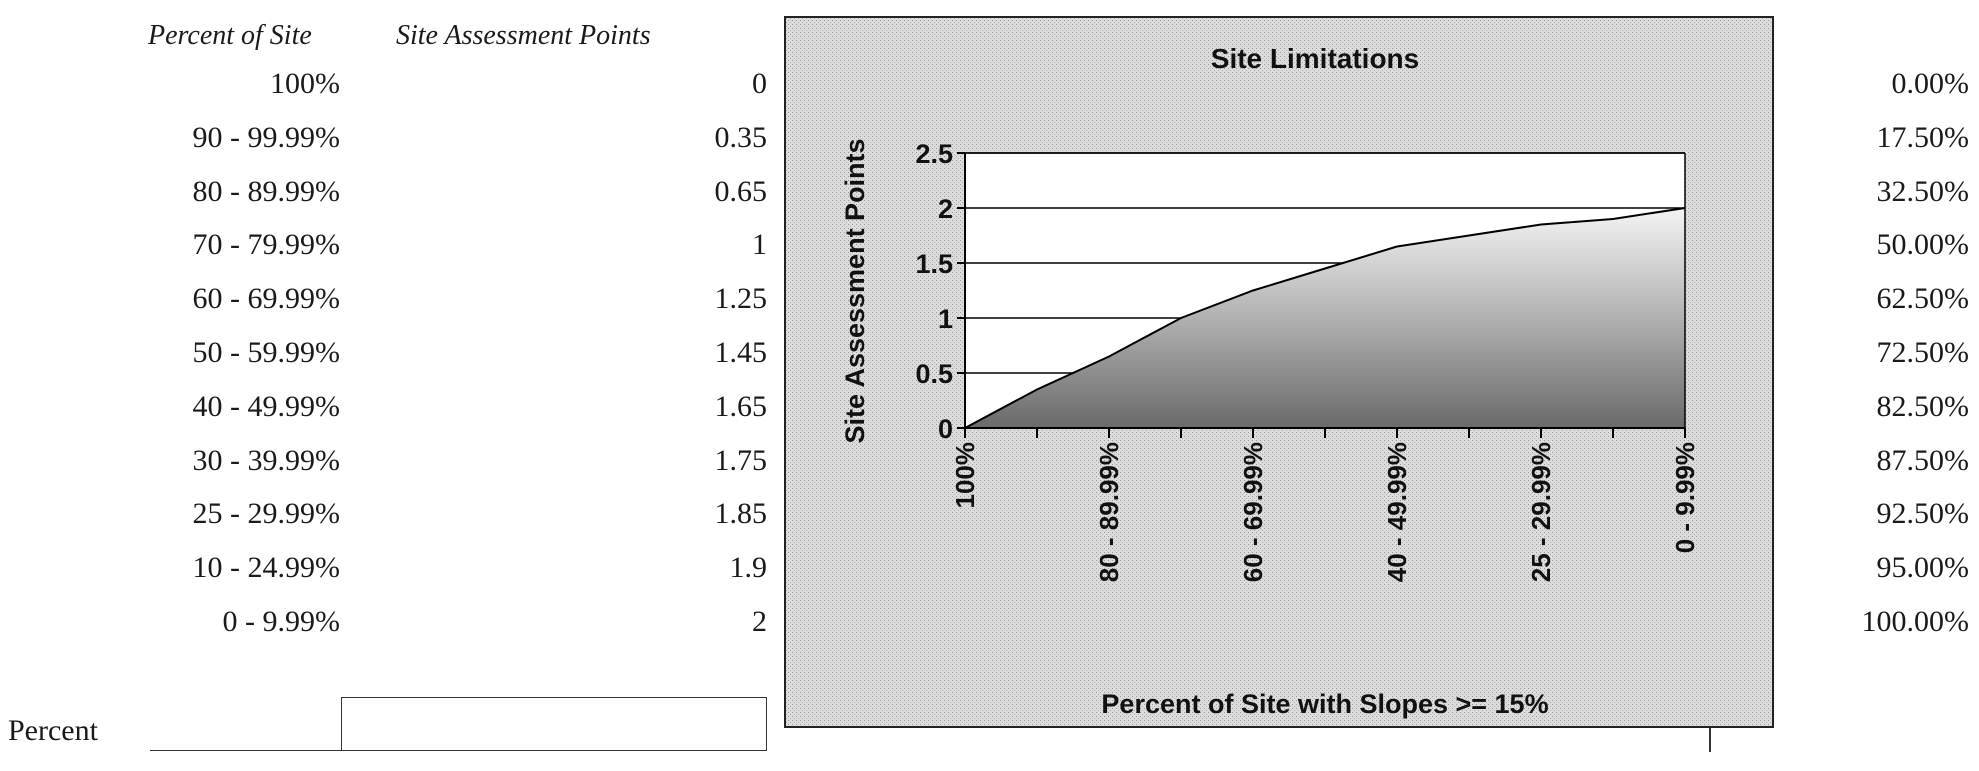 The width and height of the screenshot is (1979, 771). What do you see at coordinates (266, 568) in the screenshot?
I see `range-cell: 10 - 24.99%` at bounding box center [266, 568].